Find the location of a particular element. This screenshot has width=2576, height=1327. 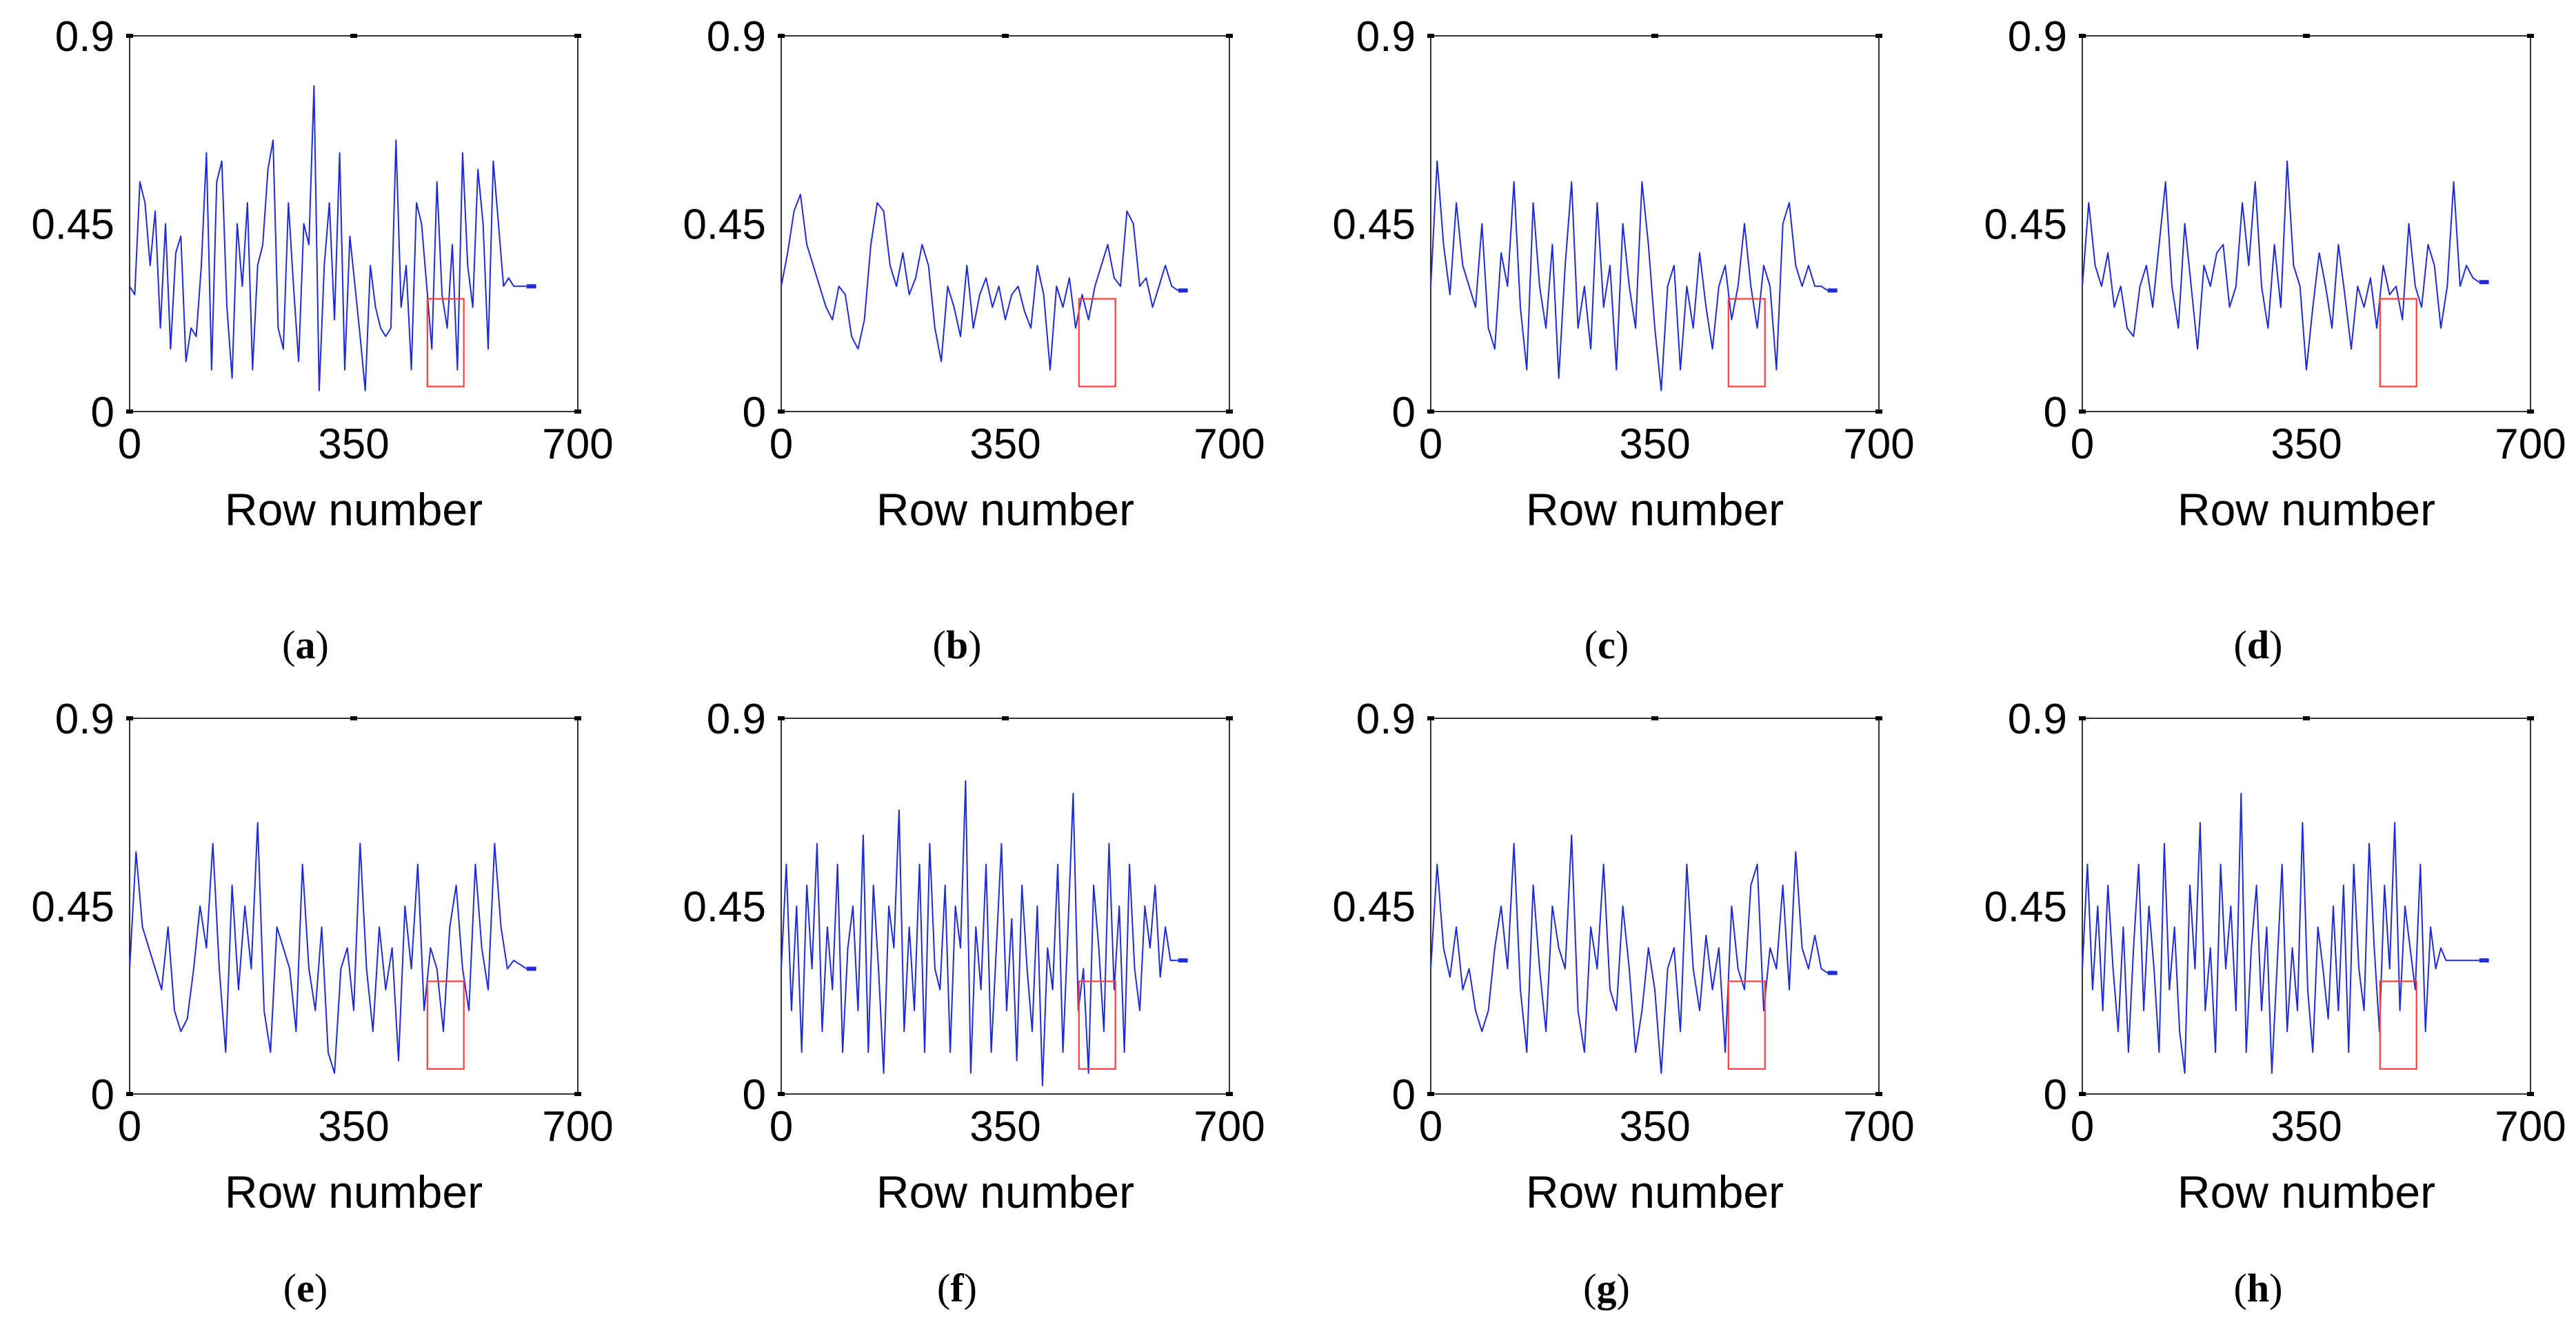

panel-e: 0 0.45 0.9 0 350 700 Row number (e) is located at coordinates (322, 1003).